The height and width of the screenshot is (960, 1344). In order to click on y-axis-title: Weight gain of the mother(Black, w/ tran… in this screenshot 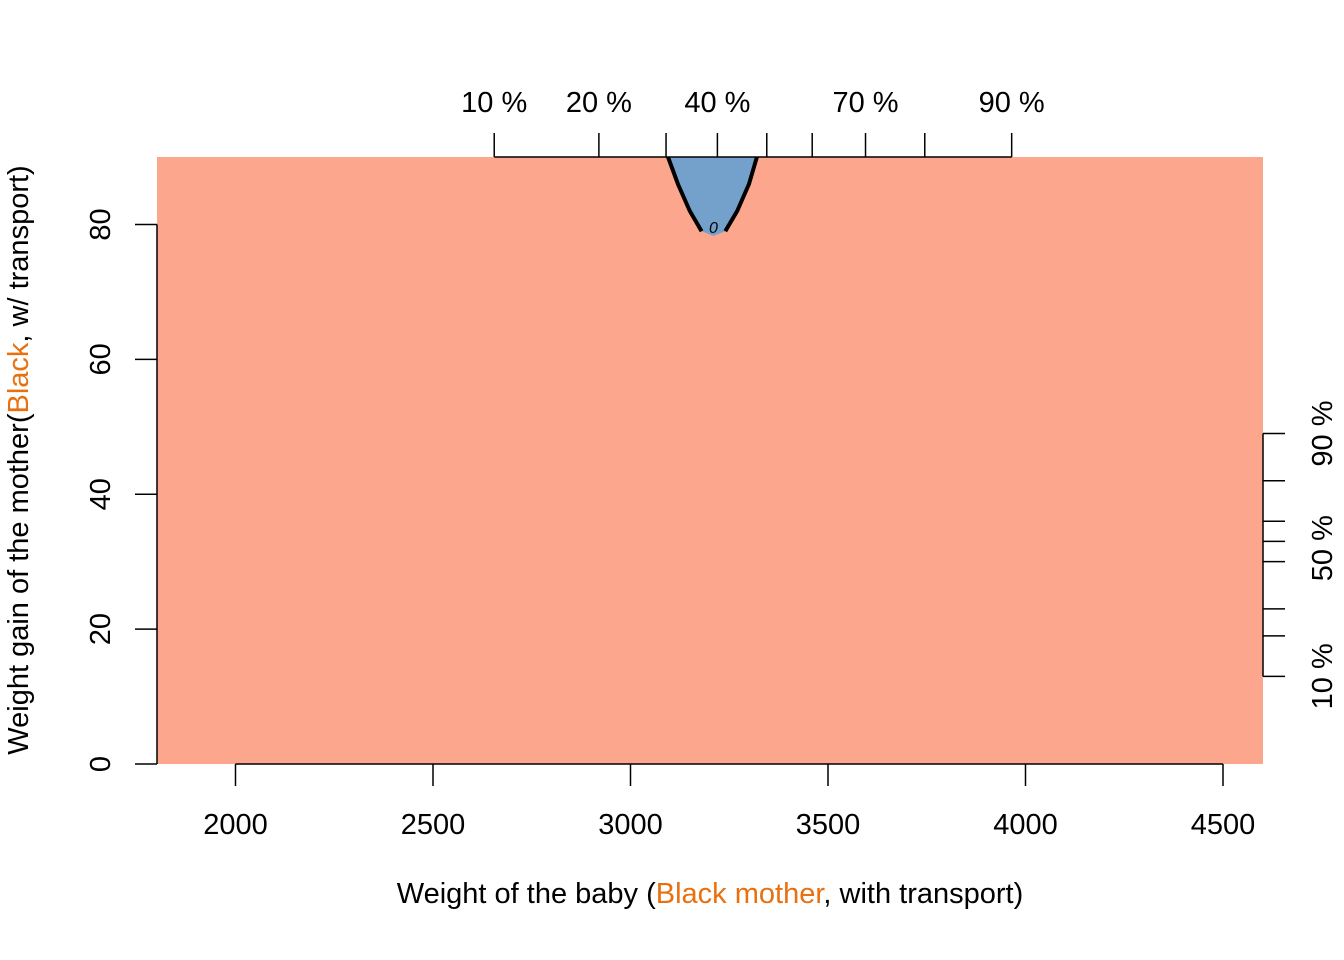, I will do `click(19, 459)`.